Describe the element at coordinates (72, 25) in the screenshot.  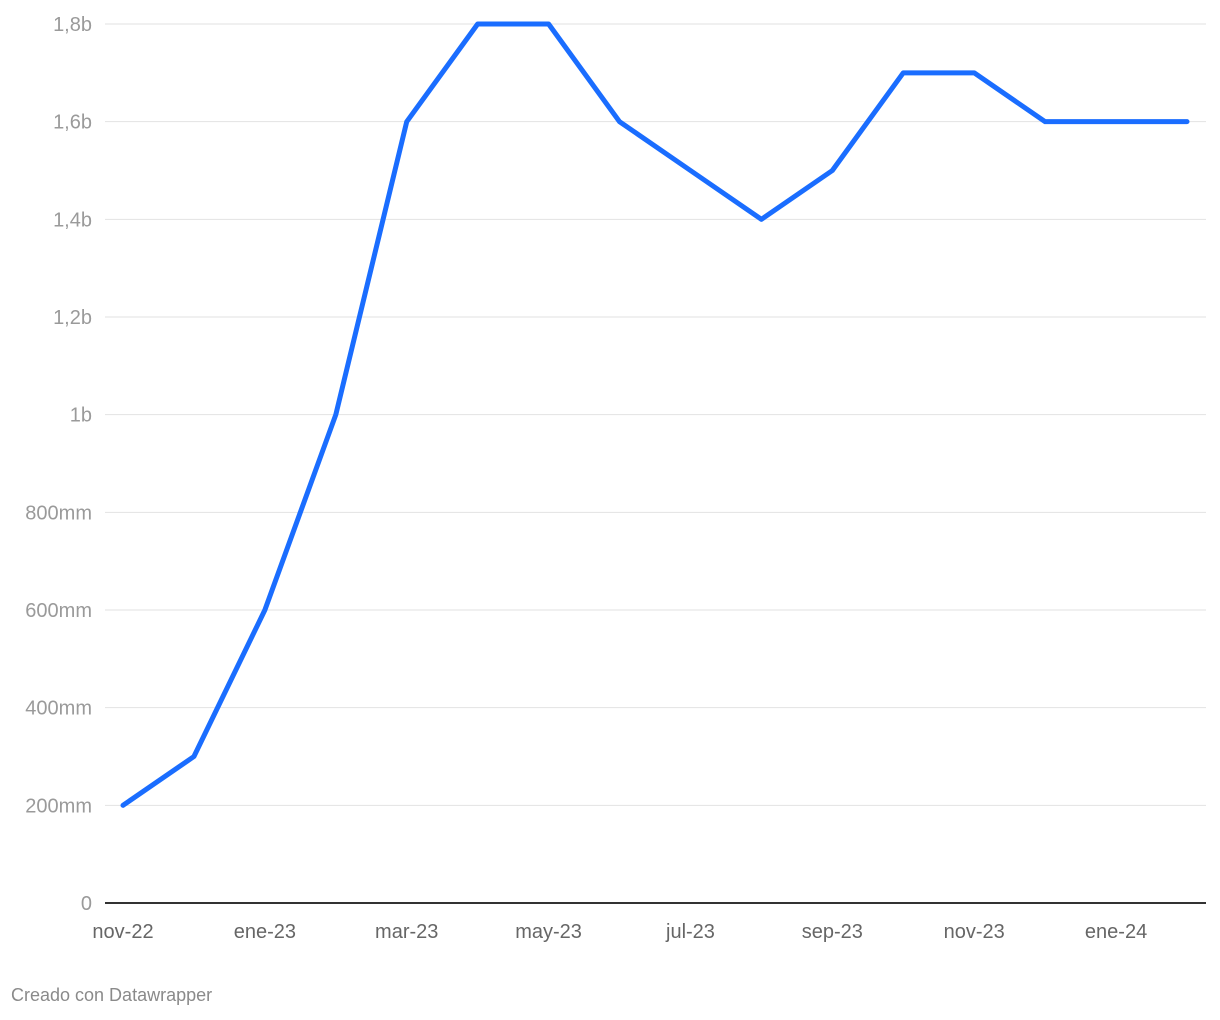
I see `y-tick-label: 1,8b` at that location.